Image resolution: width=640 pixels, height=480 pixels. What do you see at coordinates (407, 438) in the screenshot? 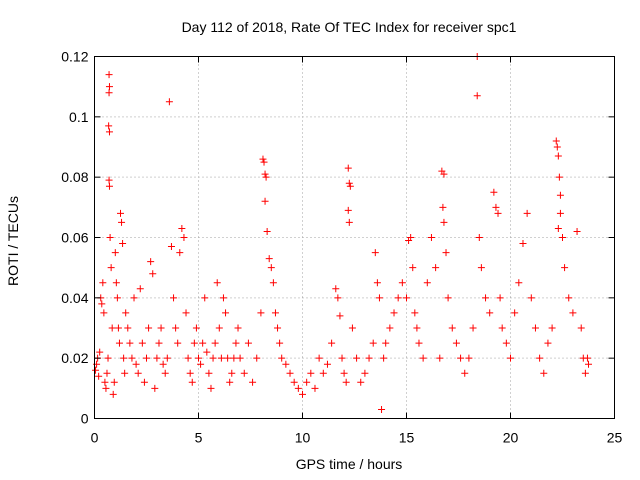
I see `x-tick-label: 15` at bounding box center [407, 438].